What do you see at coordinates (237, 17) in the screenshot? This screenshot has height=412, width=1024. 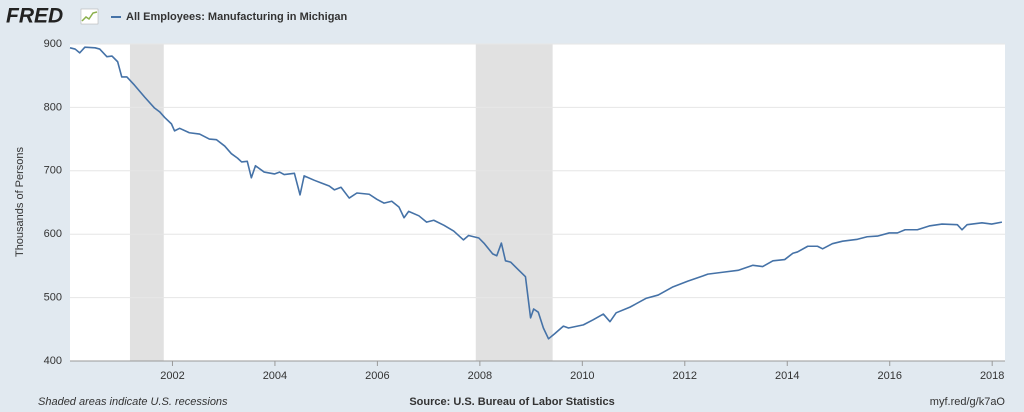 I see `legend-label: All Employees: Manufacturing in Michigan` at bounding box center [237, 17].